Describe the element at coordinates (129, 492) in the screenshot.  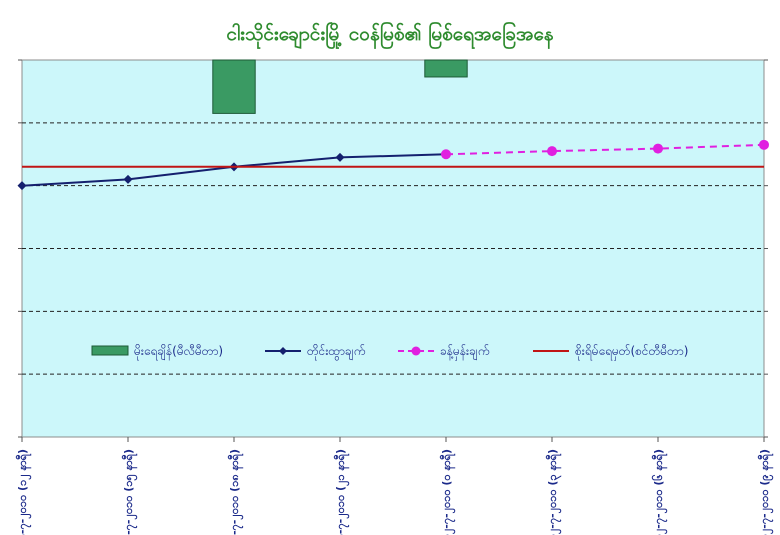
I see `x-tick-label: ၁၁-၇-၂၀၁၀ (၁၅ နာရီ)` at that location.